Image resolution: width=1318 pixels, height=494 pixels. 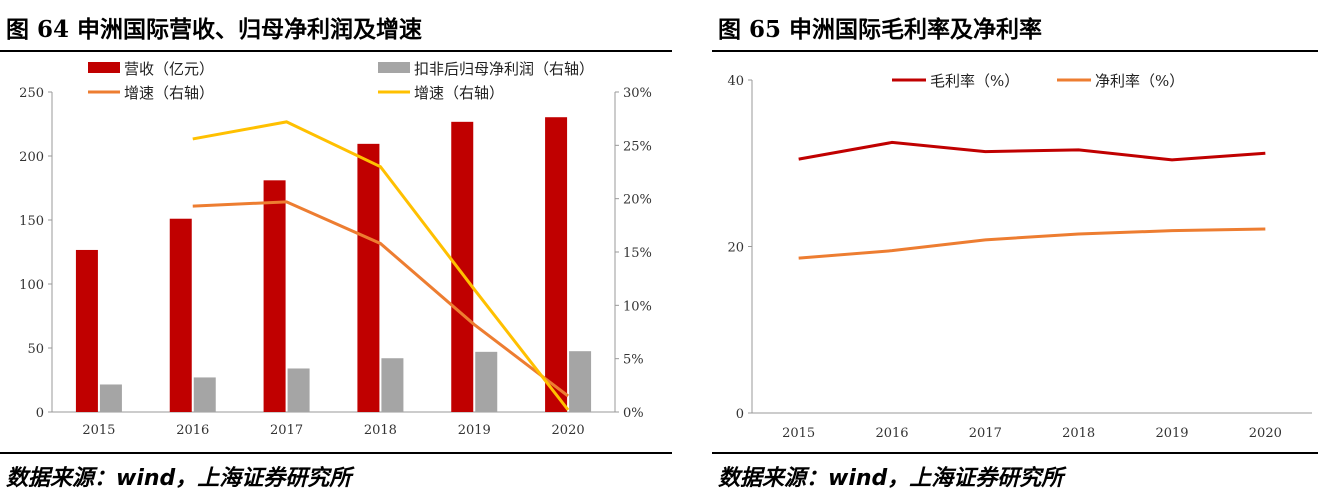 I want to click on y-tick-label: 20, so click(x=735, y=248).